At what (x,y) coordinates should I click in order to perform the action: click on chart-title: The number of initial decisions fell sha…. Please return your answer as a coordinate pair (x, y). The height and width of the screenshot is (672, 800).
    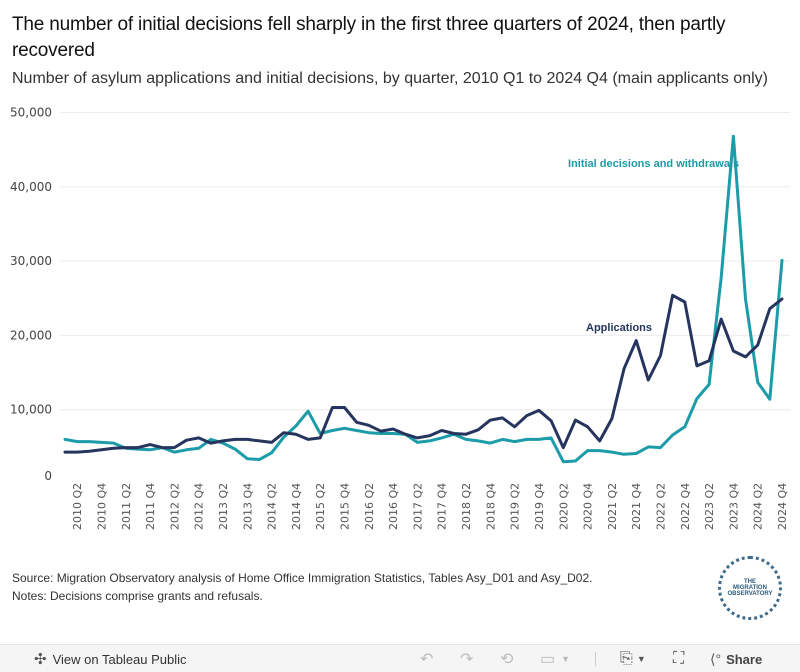
    Looking at the image, I should click on (369, 37).